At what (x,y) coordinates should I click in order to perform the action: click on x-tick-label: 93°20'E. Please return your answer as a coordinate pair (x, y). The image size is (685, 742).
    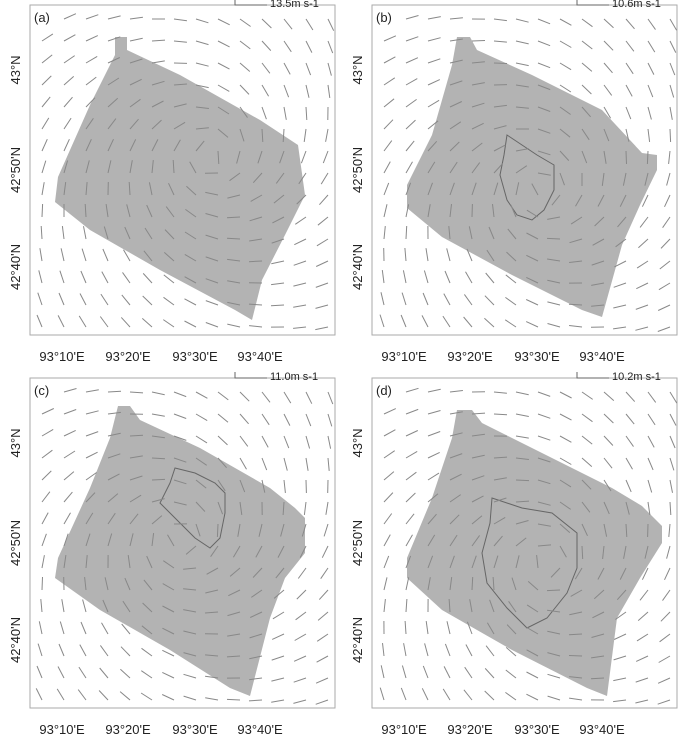
    Looking at the image, I should click on (128, 729).